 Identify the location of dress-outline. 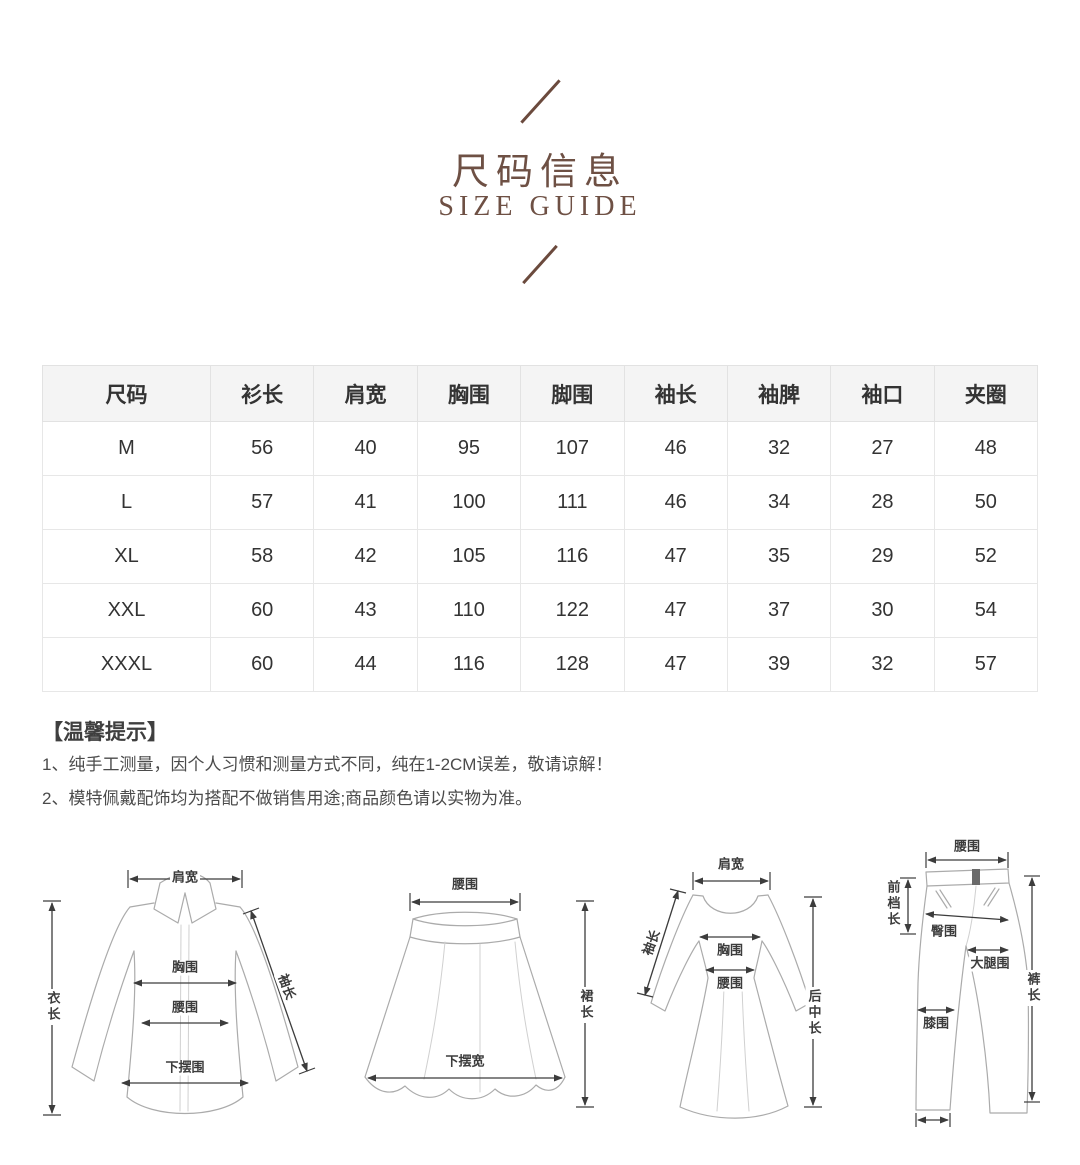
(730, 1006).